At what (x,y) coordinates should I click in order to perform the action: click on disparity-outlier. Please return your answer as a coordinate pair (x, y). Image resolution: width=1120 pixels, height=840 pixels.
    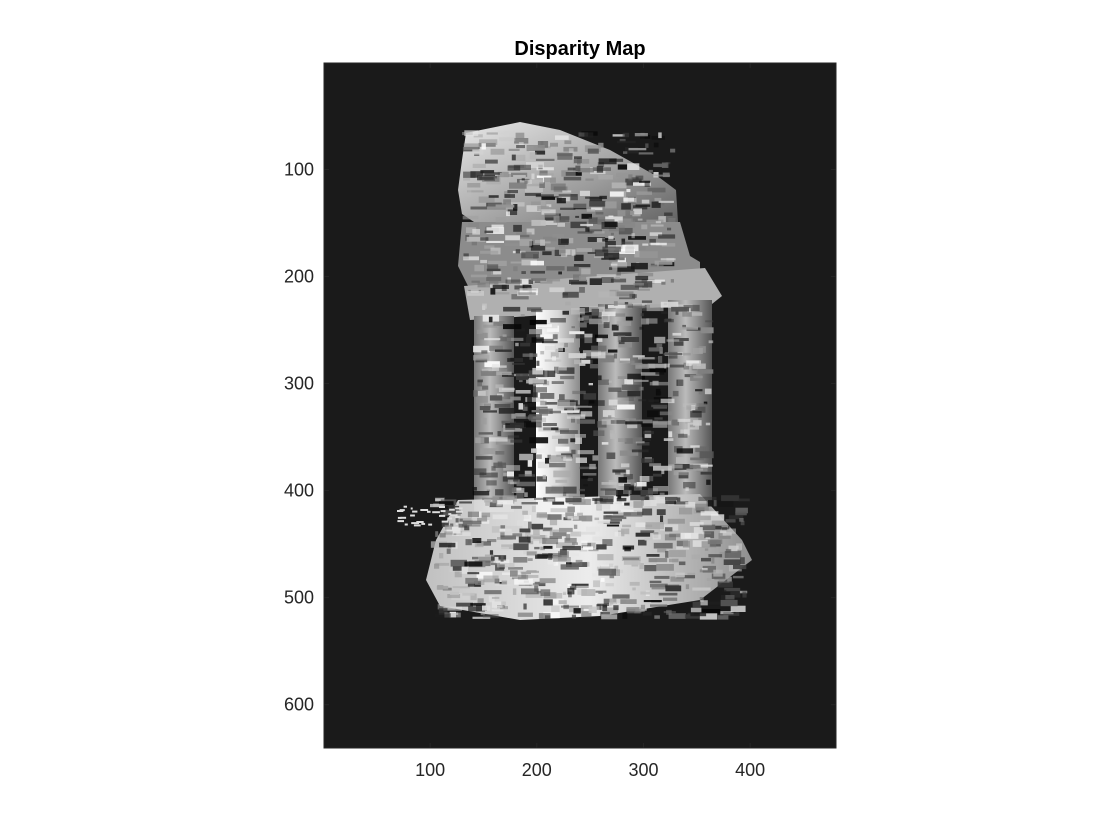
    Looking at the image, I should click on (459, 508).